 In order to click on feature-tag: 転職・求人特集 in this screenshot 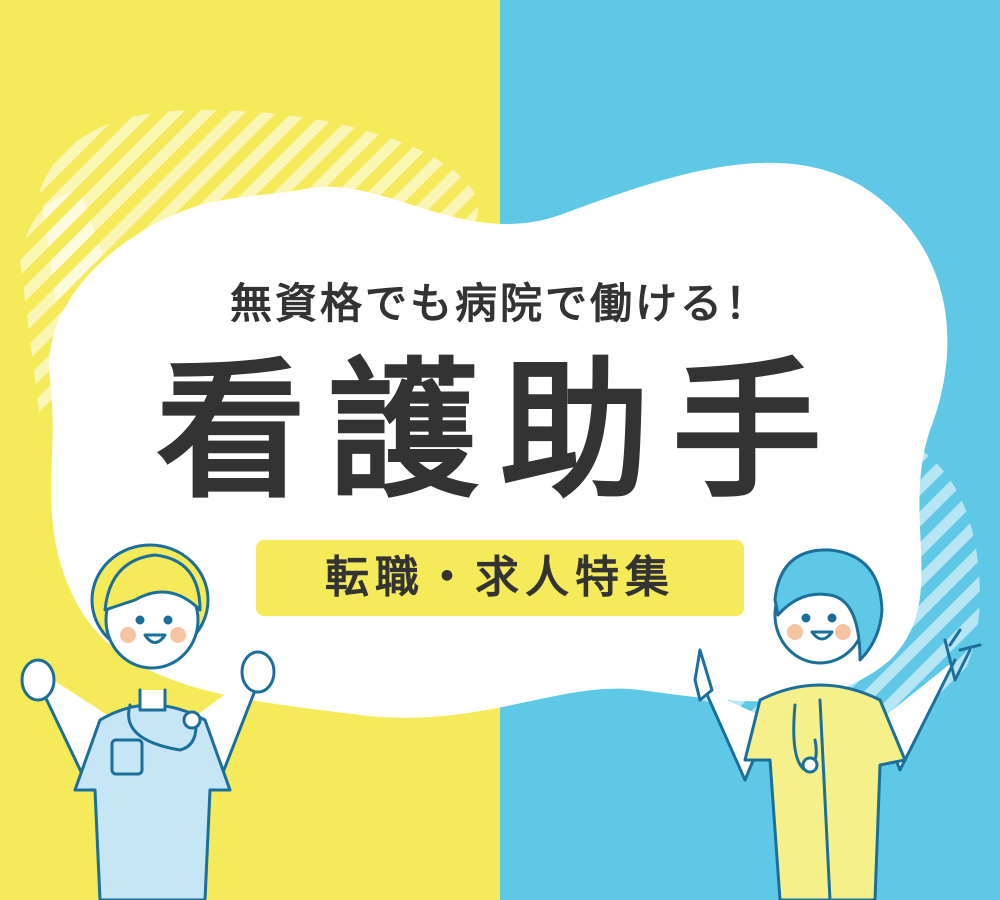, I will do `click(500, 578)`.